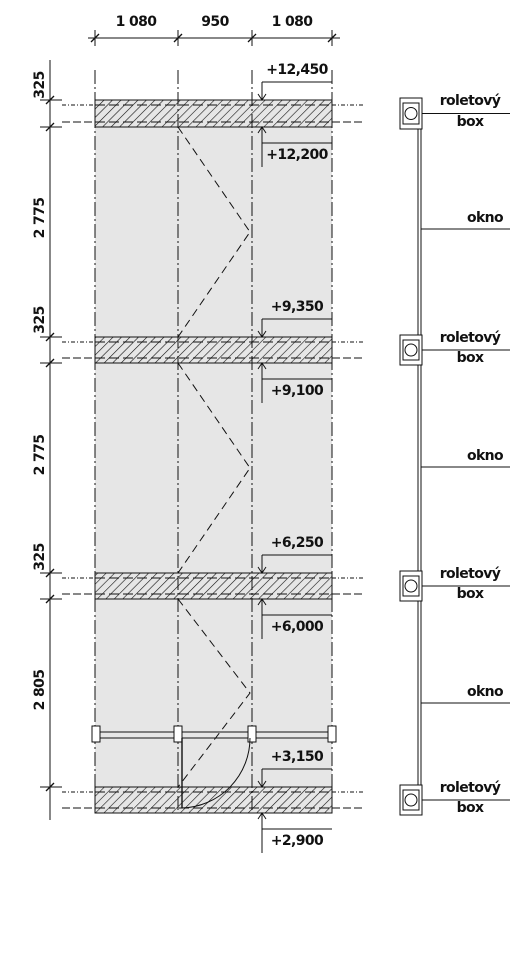 The image size is (526, 969). What do you see at coordinates (297, 155) in the screenshot?
I see `level-label: +12,200` at bounding box center [297, 155].